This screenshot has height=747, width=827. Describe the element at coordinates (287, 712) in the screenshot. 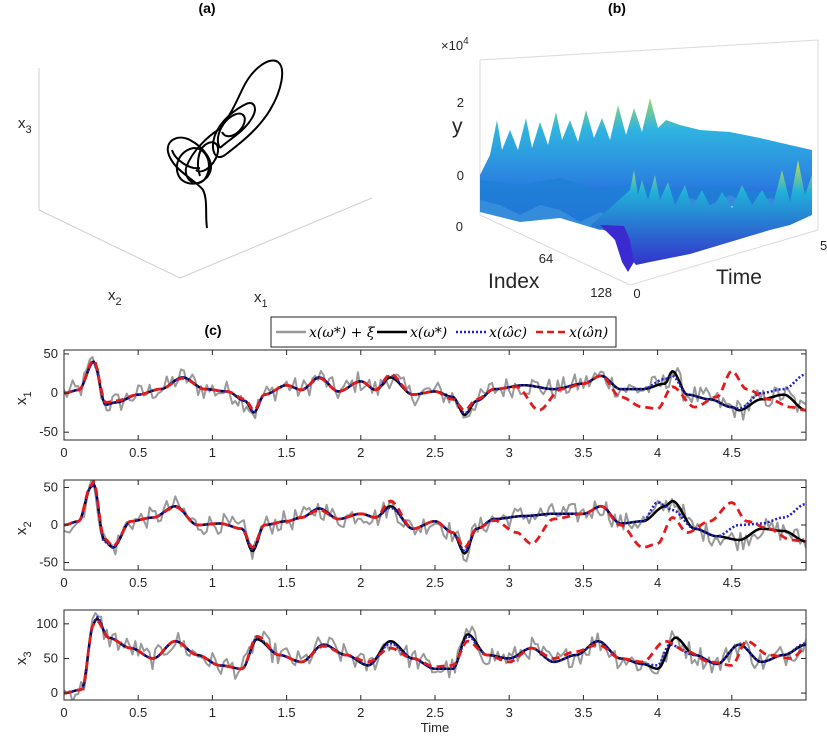

I see `c-x3-xtick-label: 1.5` at that location.